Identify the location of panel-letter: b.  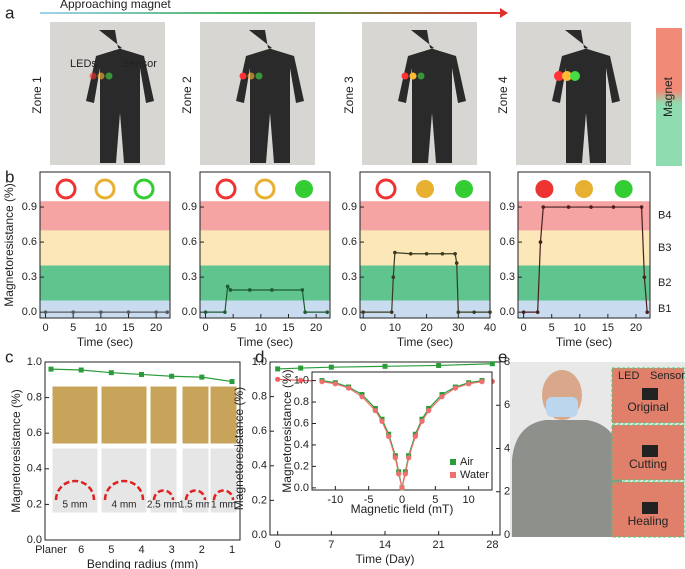
(9, 176).